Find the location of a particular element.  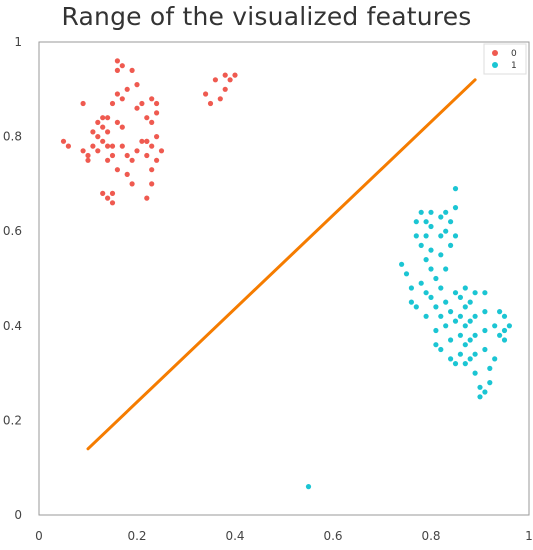

y-axis-ticks: 0 0.2 0.4 0.6 0.8 1 is located at coordinates (12, 278).